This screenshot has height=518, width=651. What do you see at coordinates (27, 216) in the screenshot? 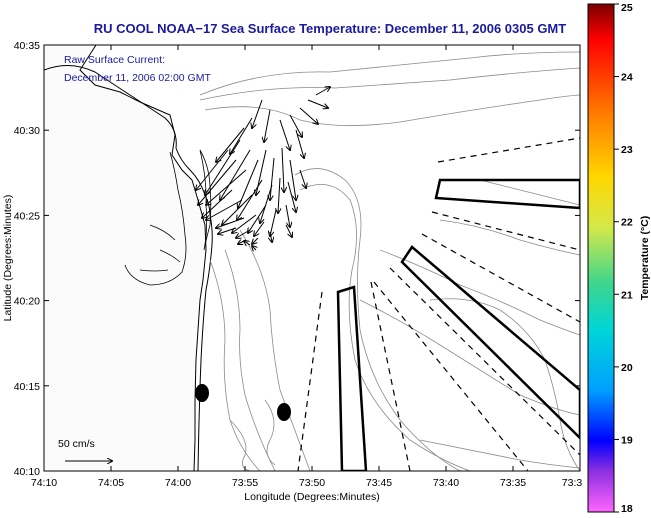
I see `y-tick-label: 40:25` at bounding box center [27, 216].